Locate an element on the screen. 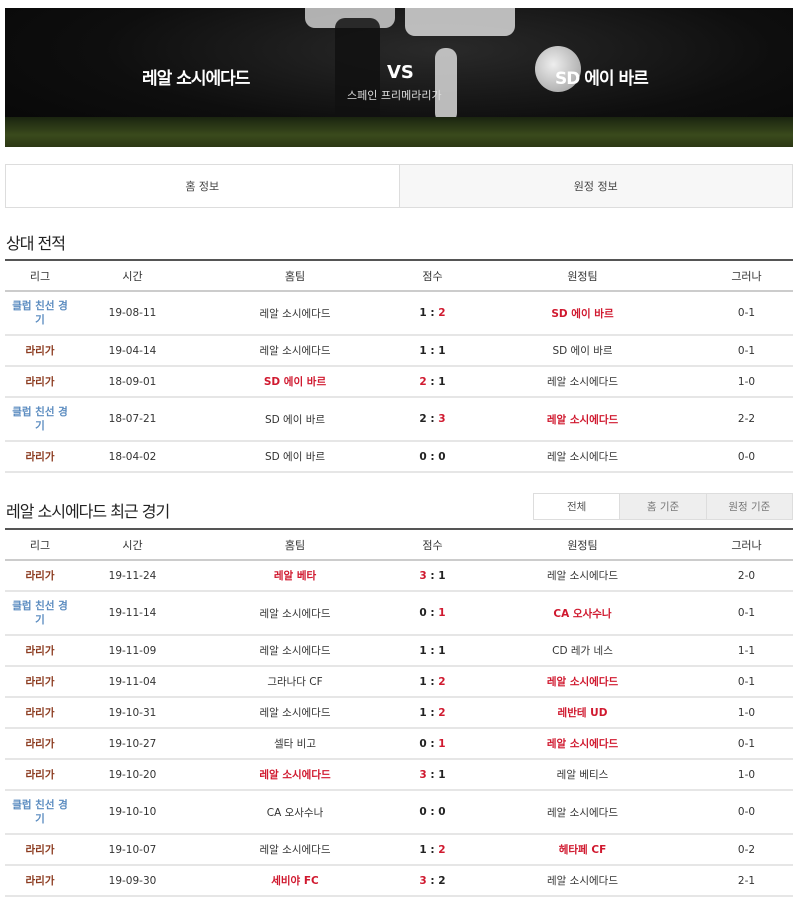  table-row: 라리가 18-04-02 SD 에이 바르 0 : 0 레알 소시에다드 0-0 is located at coordinates (399, 457).